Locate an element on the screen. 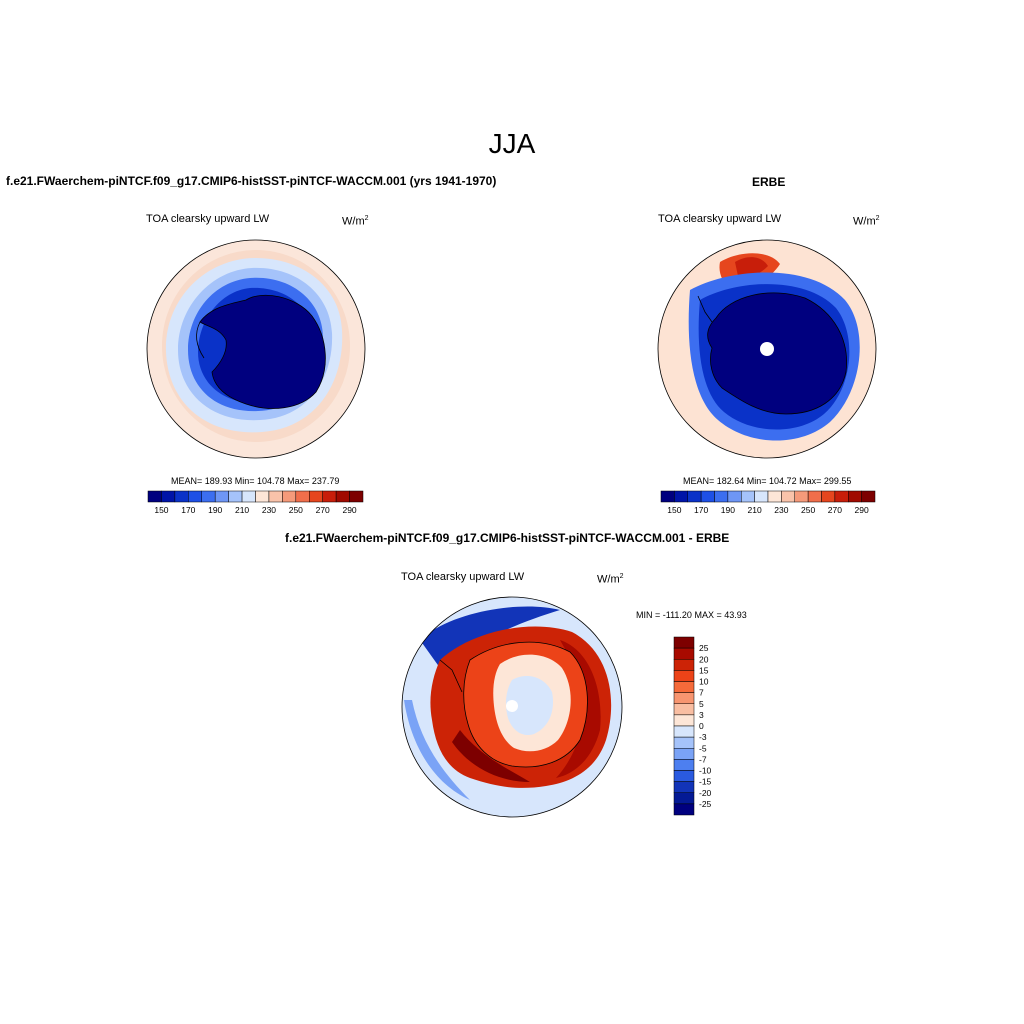 This screenshot has height=1024, width=1024. obs-colorbar-tick-label: 230 is located at coordinates (781, 510).